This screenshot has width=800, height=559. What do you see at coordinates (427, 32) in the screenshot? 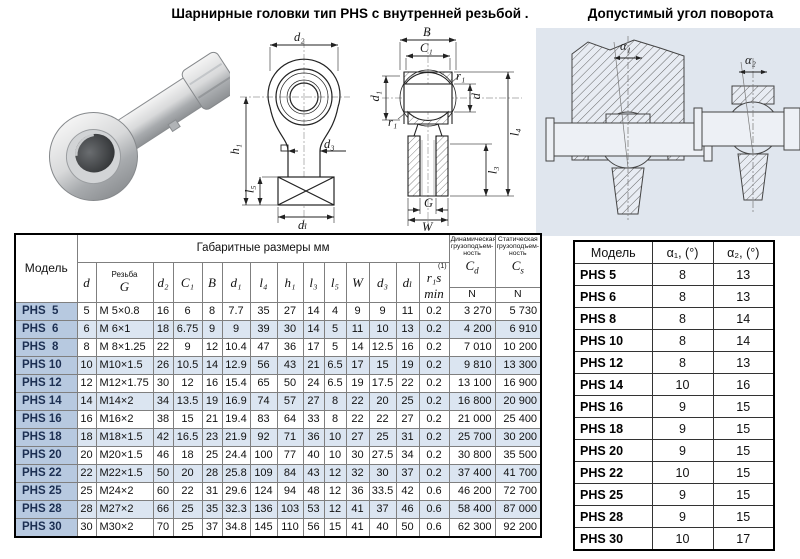
I see `dim-label-b: B` at bounding box center [427, 32].